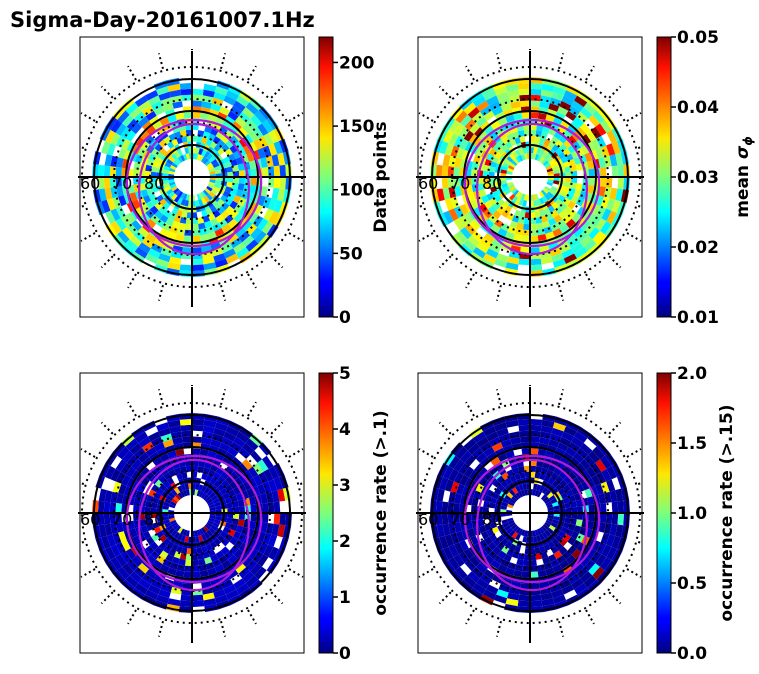  I want to click on colorbar-tick-label: 0.0, so click(692, 654).